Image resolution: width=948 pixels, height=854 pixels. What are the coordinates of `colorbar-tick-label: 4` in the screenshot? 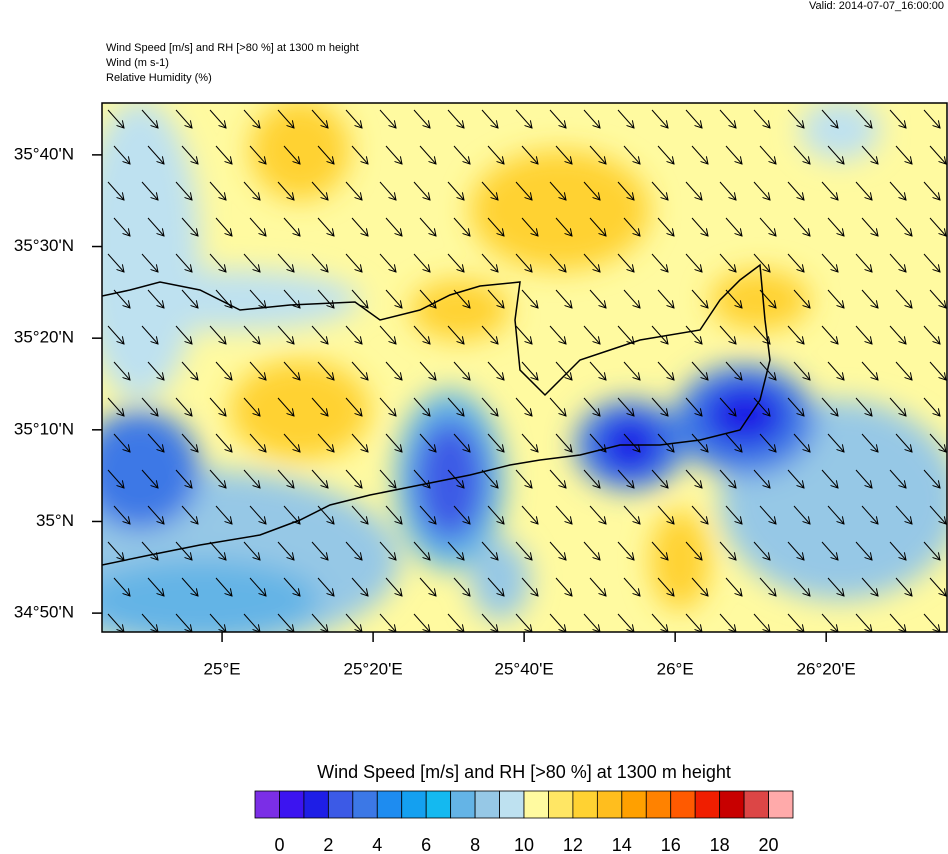 It's located at (377, 844).